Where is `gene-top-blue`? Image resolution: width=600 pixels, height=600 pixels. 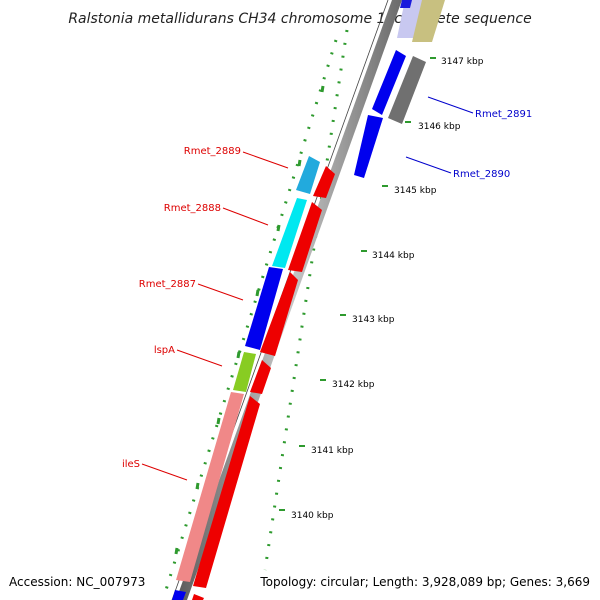 gene-top-blue is located at coordinates (406, 4).